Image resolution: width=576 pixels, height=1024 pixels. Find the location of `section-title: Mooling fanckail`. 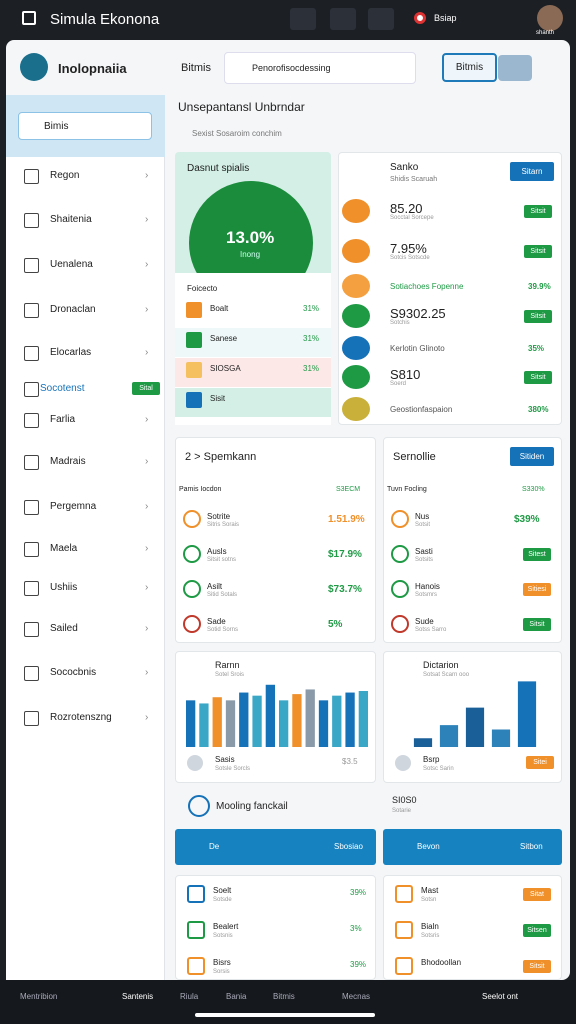

section-title: Mooling fanckail is located at coordinates (252, 806).